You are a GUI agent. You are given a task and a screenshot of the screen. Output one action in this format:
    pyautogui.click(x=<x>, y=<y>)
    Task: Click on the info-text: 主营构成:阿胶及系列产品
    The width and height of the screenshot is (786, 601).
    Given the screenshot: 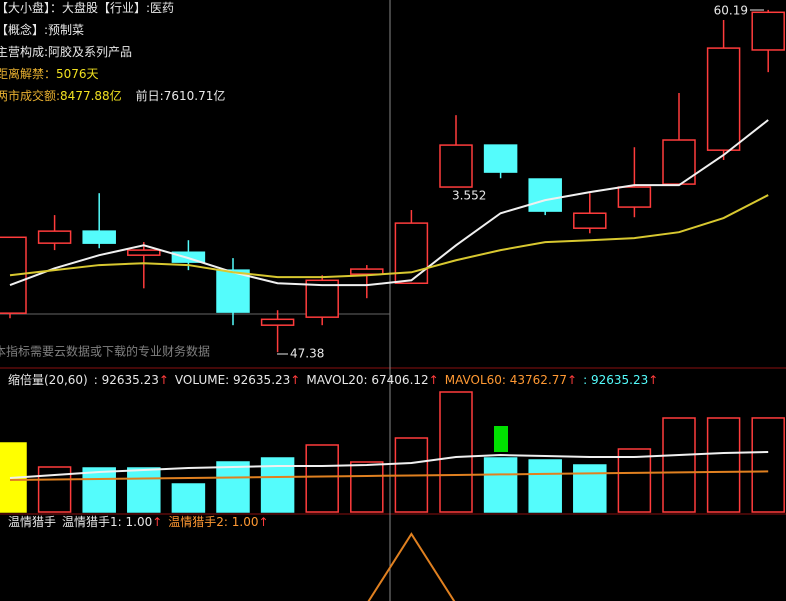 What is the action you would take?
    pyautogui.click(x=66, y=51)
    